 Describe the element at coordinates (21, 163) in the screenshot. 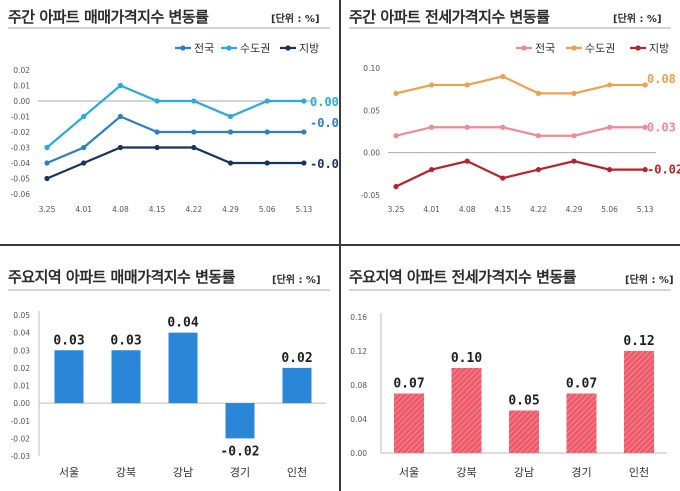

I see `y-tick-label: -0.04` at that location.